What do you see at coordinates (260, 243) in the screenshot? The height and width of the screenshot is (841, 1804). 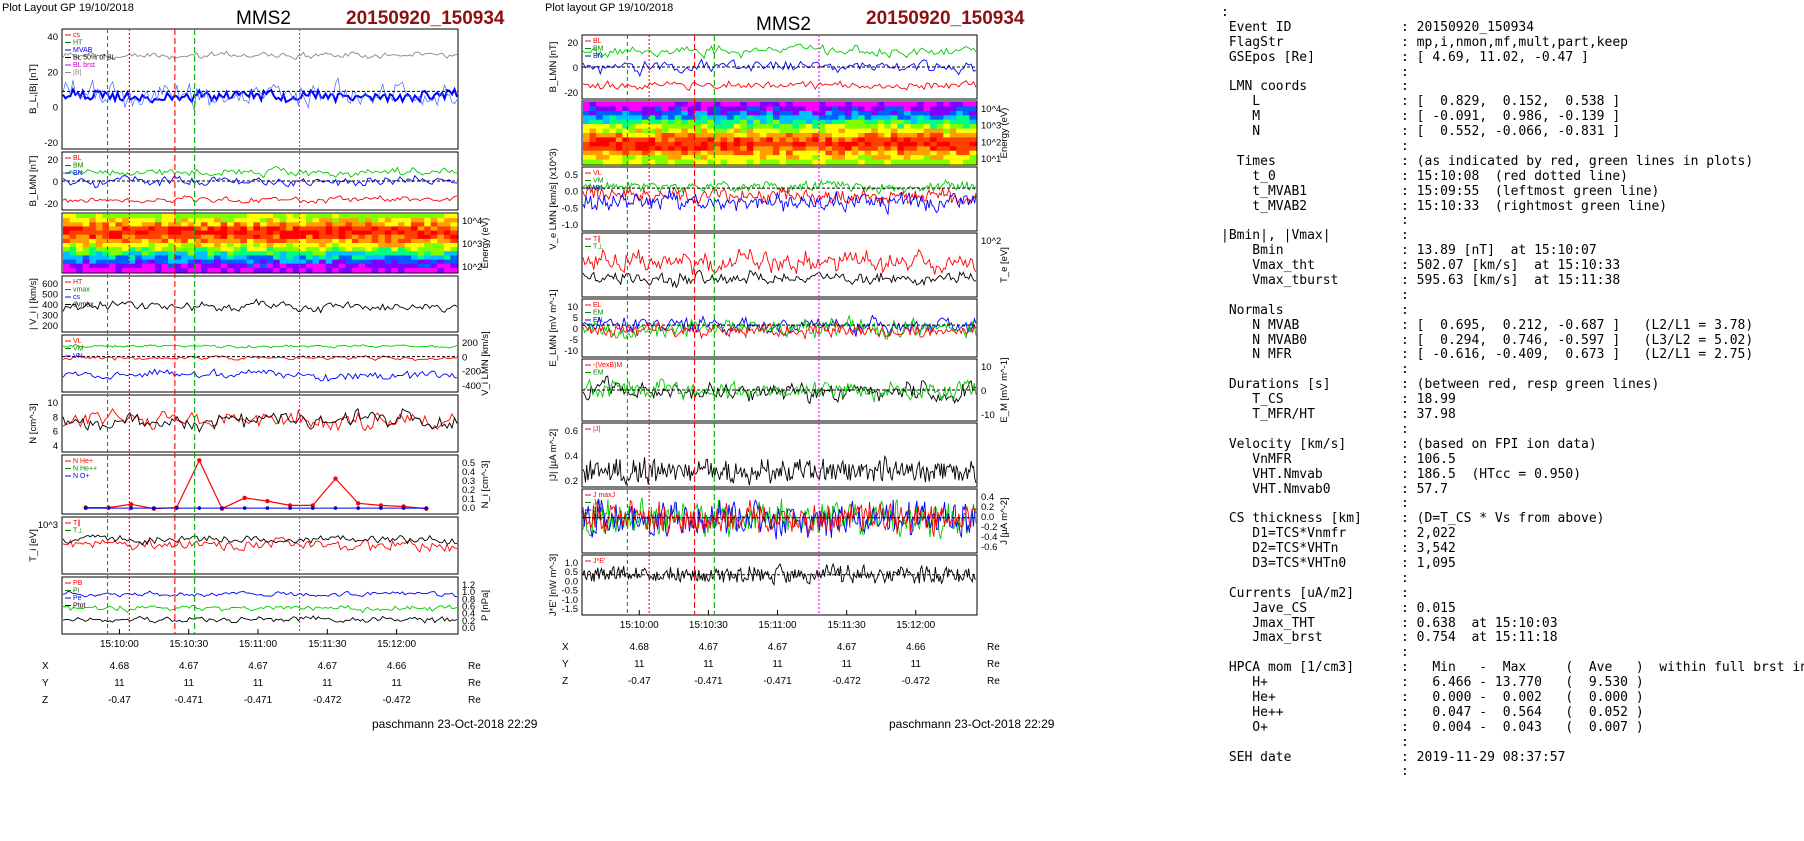 I see `panel-frame` at bounding box center [260, 243].